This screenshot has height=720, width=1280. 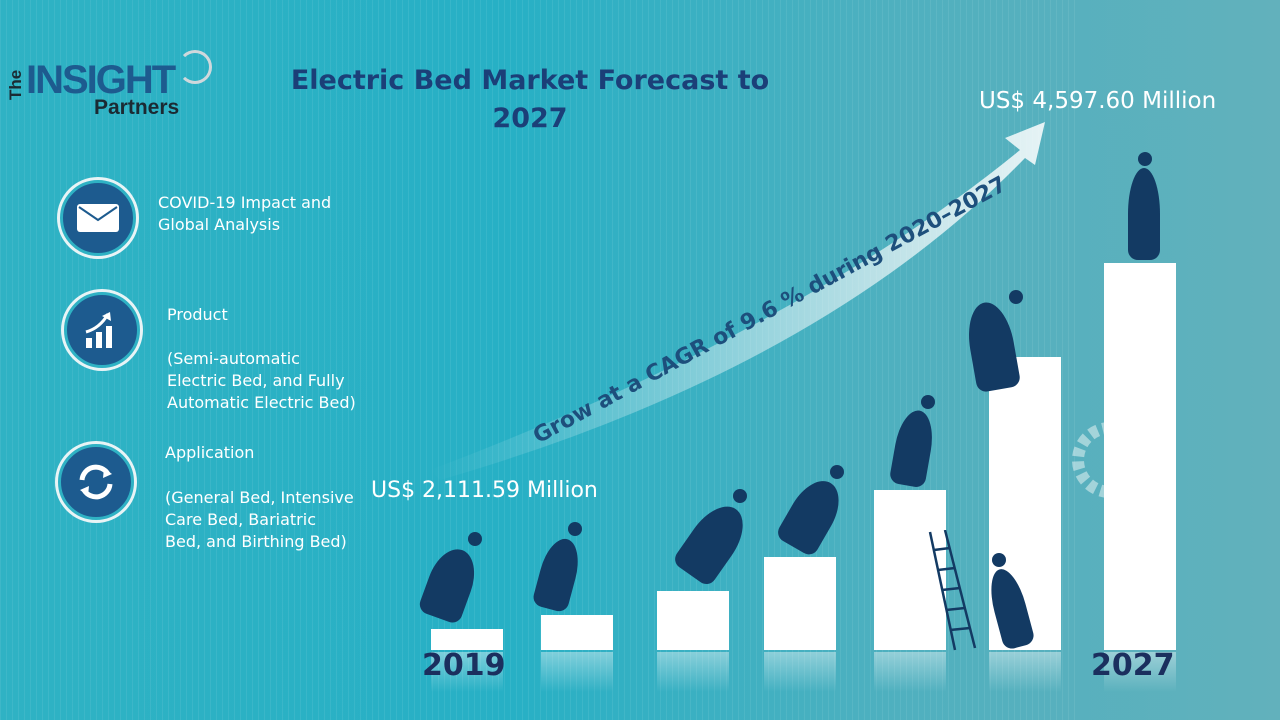 What do you see at coordinates (137, 107) in the screenshot?
I see `logo-partners: Partners` at bounding box center [137, 107].